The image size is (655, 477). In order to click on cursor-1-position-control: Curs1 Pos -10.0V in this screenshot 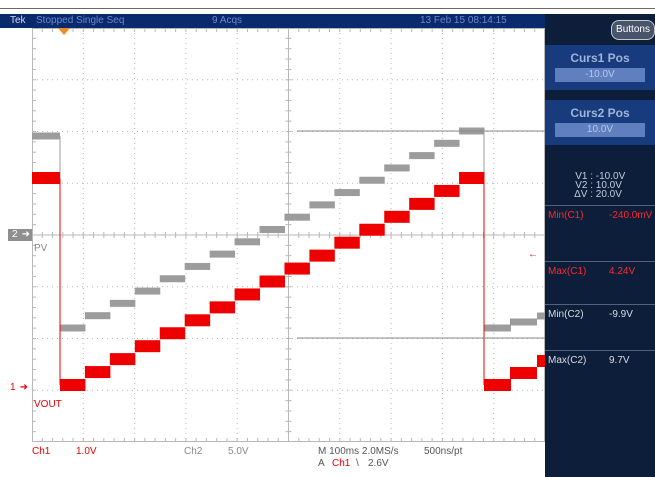, I will do `click(600, 67)`.